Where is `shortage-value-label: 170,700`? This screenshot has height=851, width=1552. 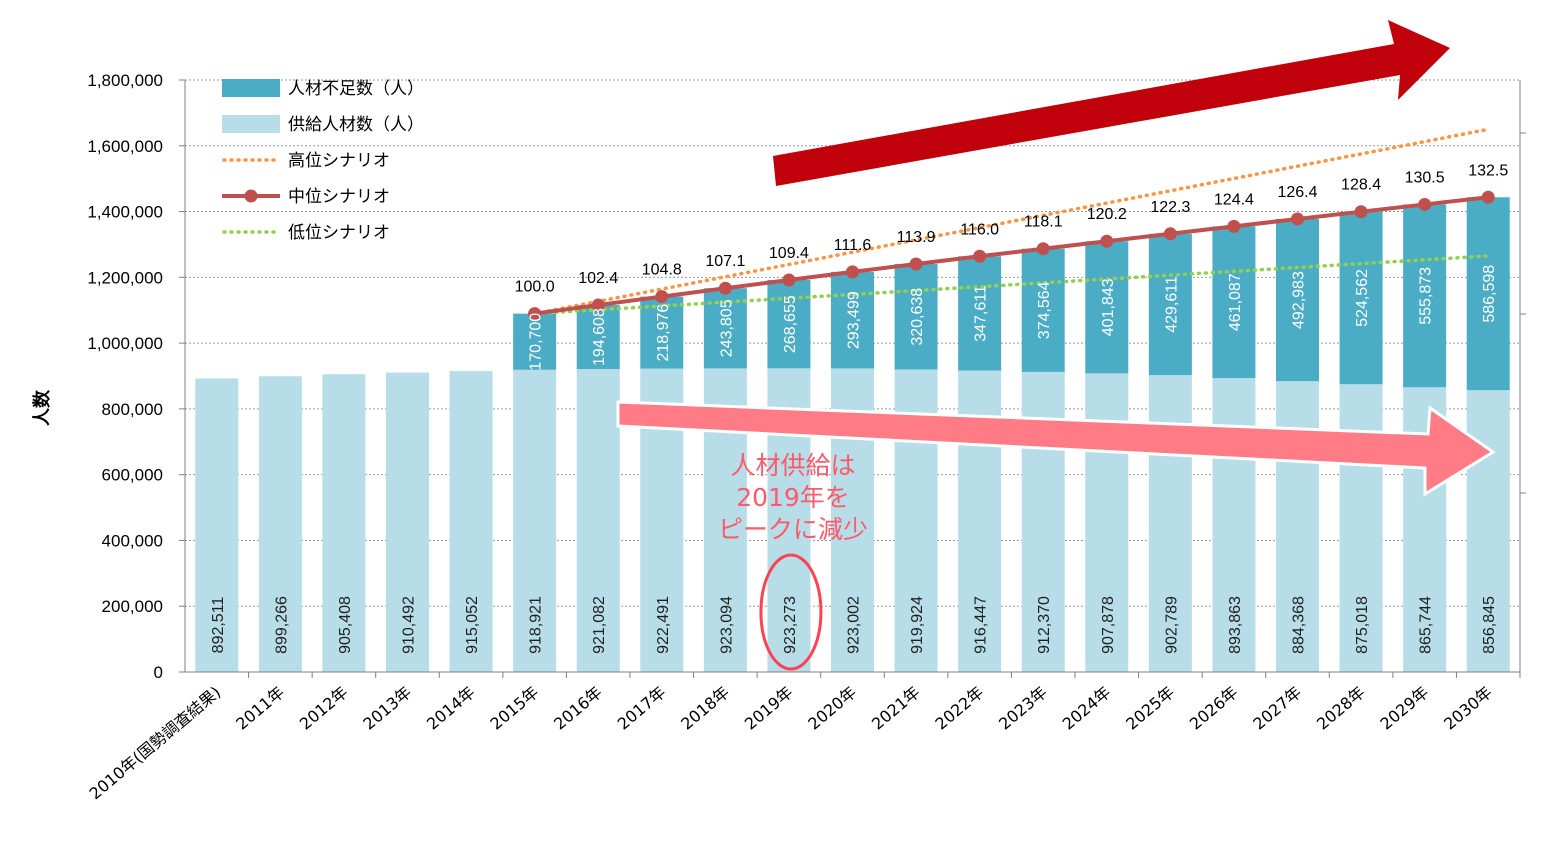 shortage-value-label: 170,700 is located at coordinates (536, 342).